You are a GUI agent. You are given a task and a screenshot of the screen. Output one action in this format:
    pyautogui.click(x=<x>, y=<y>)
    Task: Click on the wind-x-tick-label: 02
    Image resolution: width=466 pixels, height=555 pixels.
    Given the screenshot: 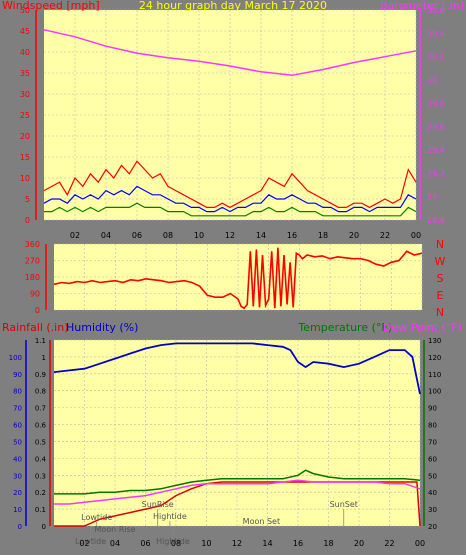 What is the action you would take?
    pyautogui.click(x=75, y=235)
    